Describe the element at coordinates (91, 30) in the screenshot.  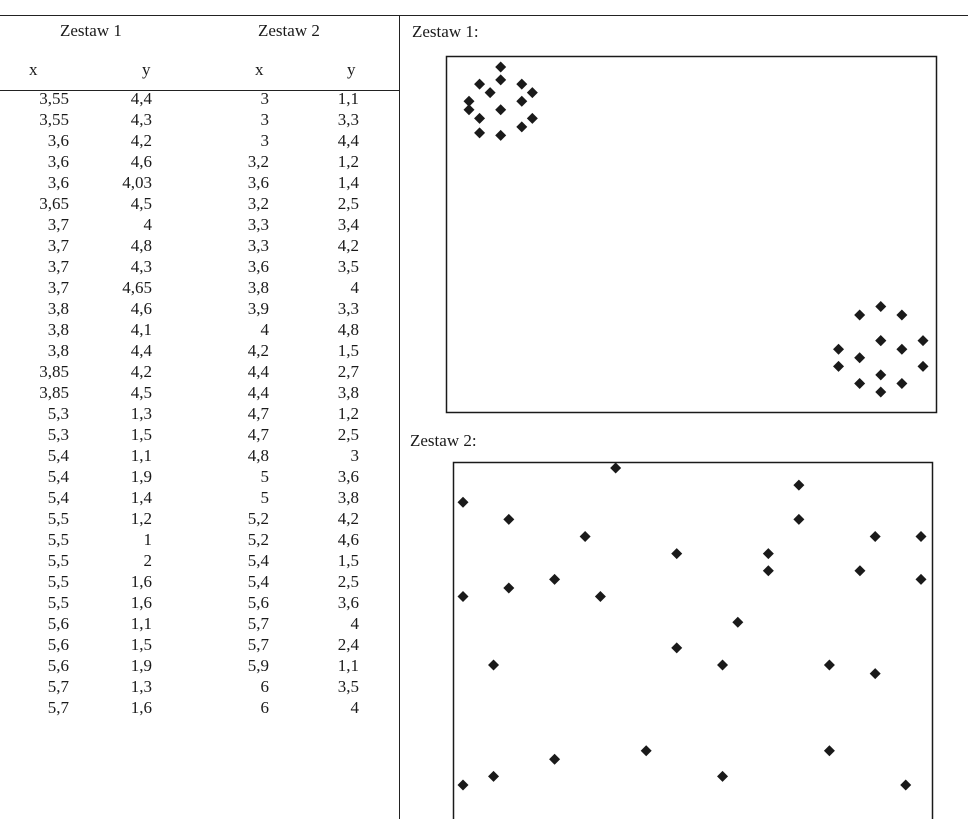
I see `set1-header: Zestaw 1` at that location.